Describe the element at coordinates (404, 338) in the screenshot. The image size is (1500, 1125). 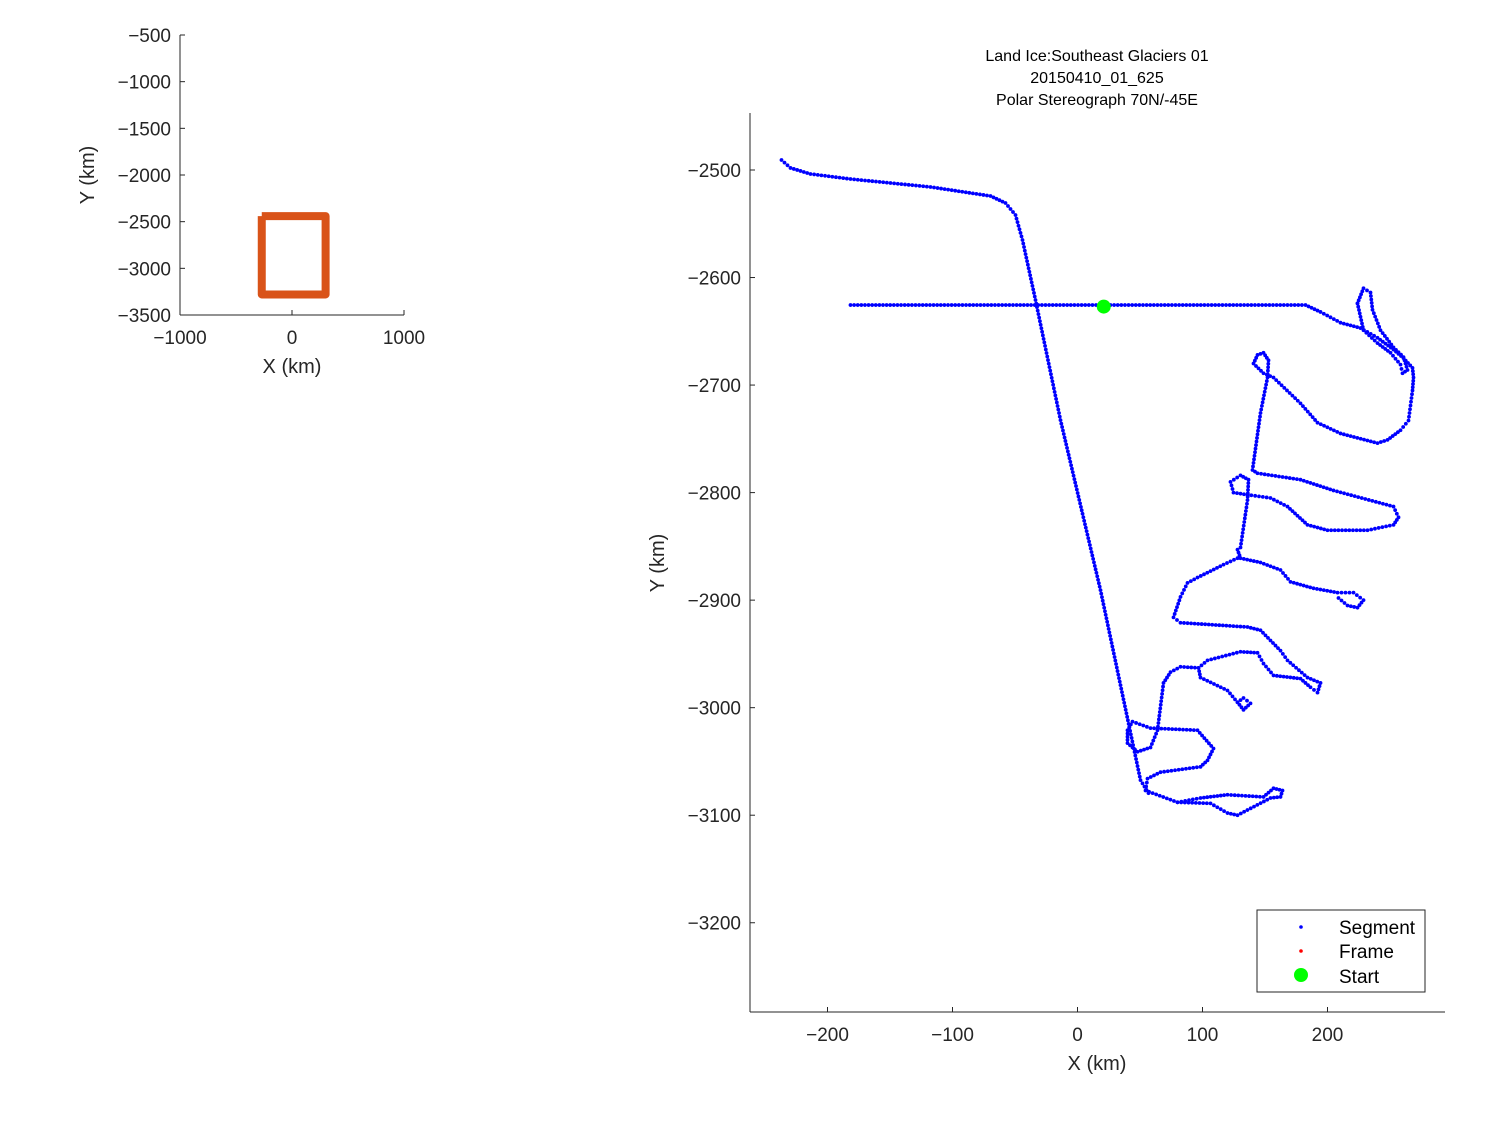
I see `x-tick-label: 1000` at that location.